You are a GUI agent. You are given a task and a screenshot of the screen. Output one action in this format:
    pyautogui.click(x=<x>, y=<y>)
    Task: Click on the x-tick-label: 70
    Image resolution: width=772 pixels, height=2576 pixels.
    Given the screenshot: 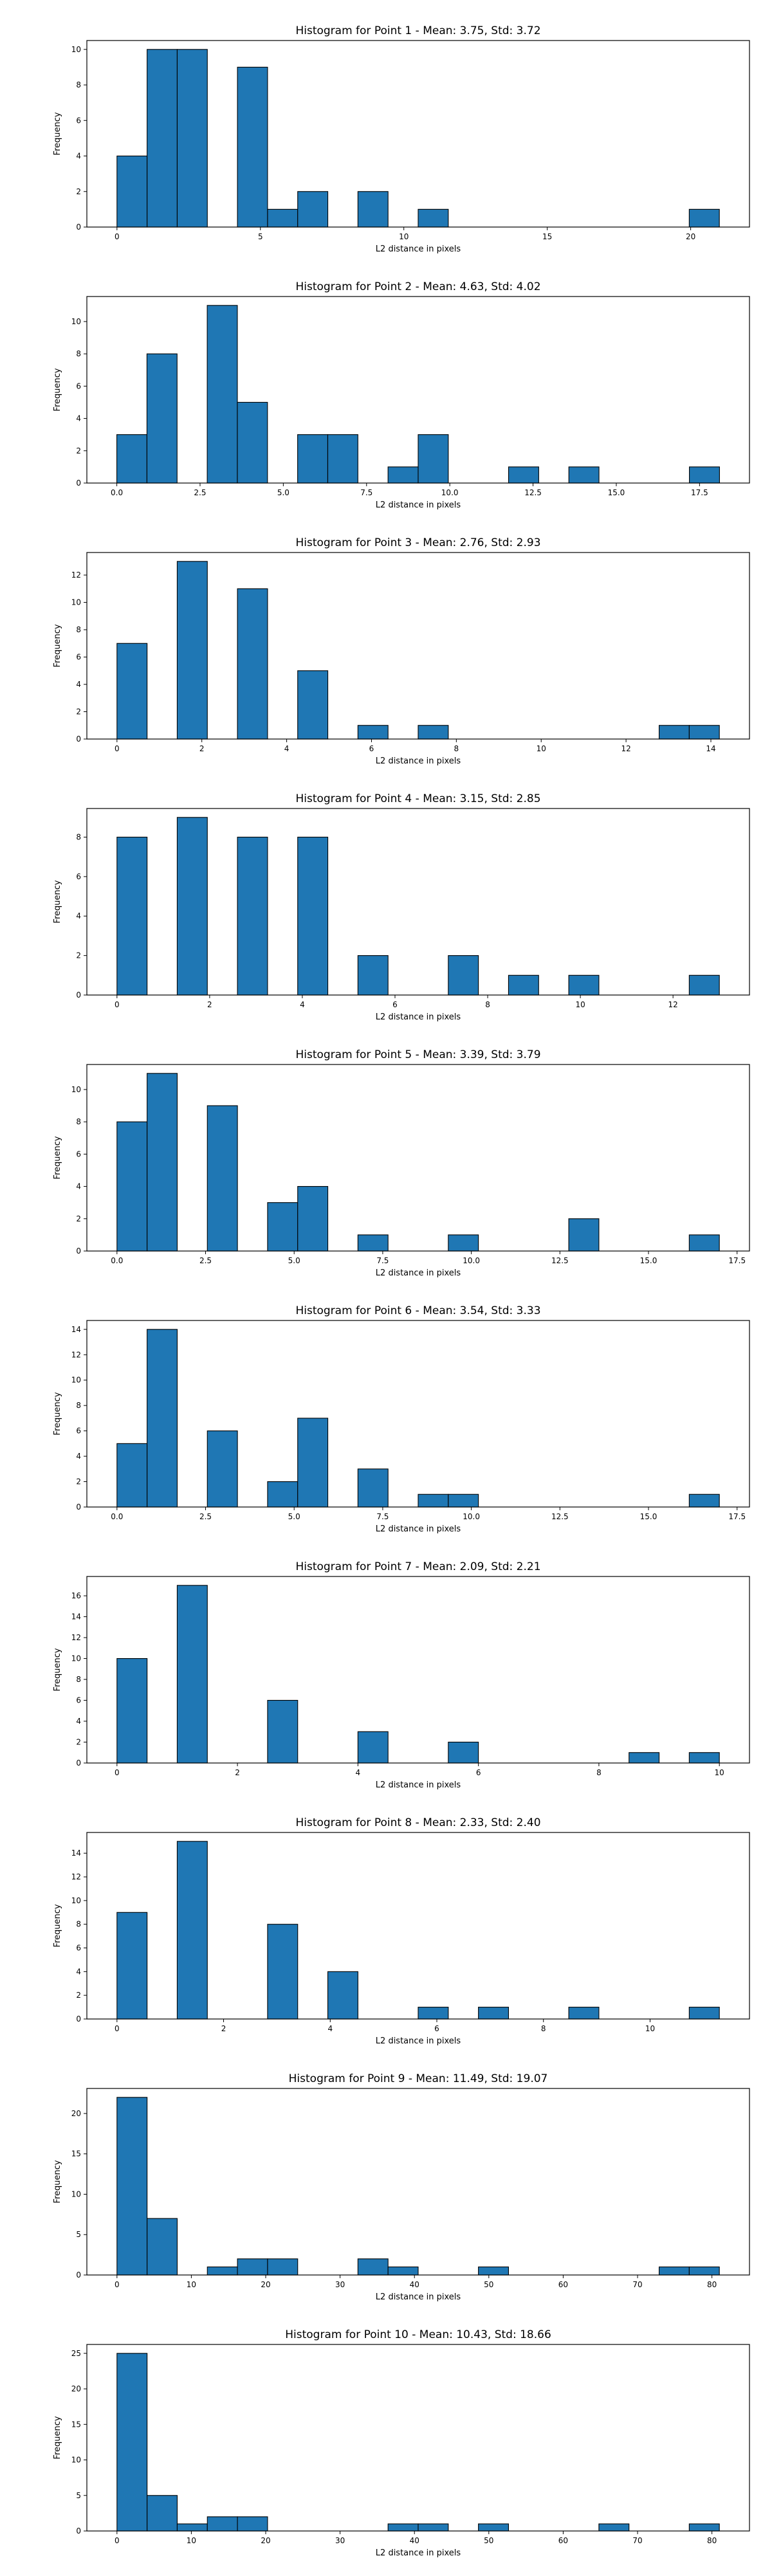 What is the action you would take?
    pyautogui.click(x=637, y=2284)
    